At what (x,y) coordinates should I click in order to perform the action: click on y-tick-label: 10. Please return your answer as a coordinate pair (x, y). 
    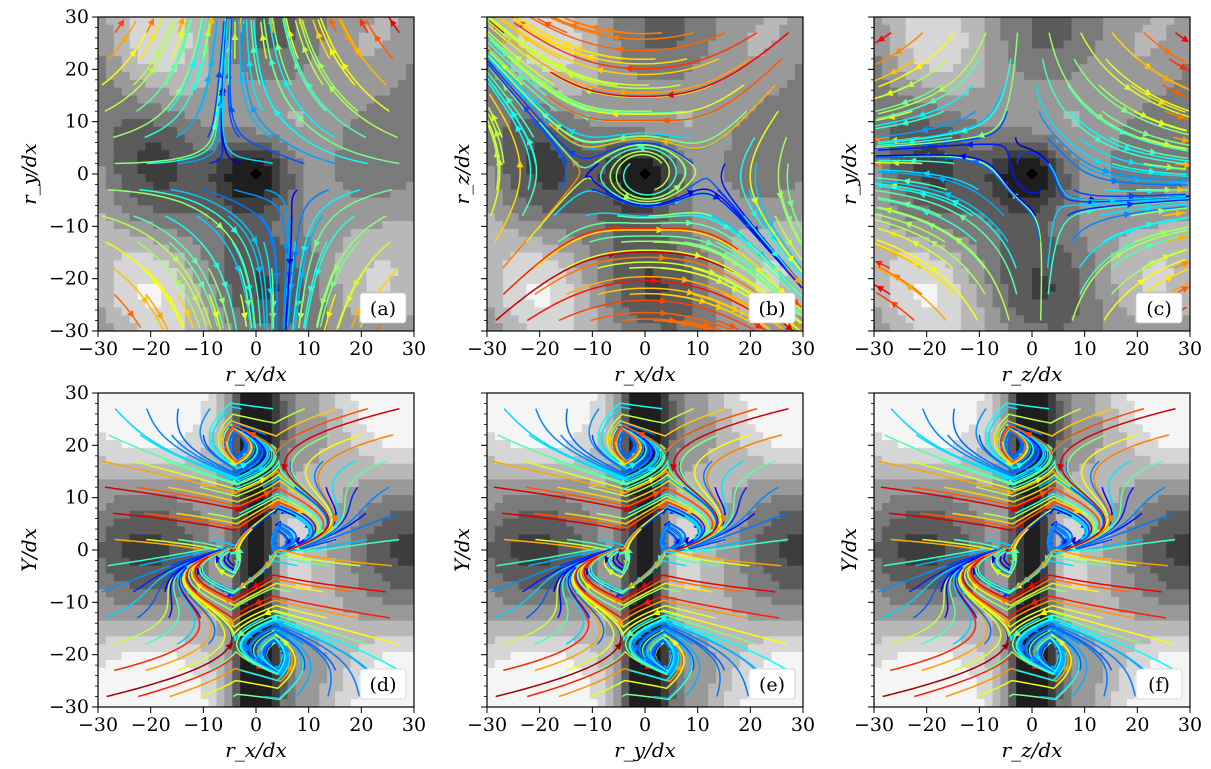
    Looking at the image, I should click on (77, 498).